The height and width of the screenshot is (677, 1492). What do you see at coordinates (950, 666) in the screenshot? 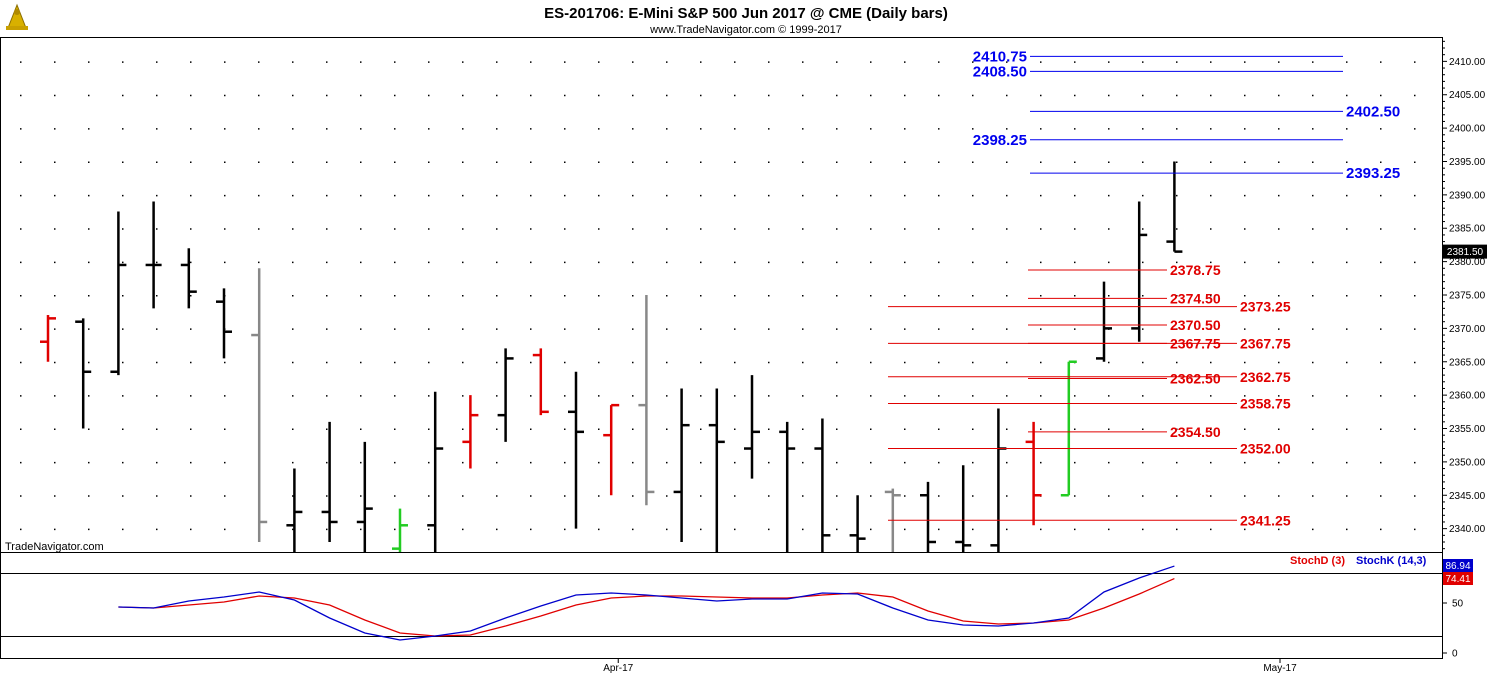
I see `time-axis: Apr-17 May-17` at bounding box center [950, 666].